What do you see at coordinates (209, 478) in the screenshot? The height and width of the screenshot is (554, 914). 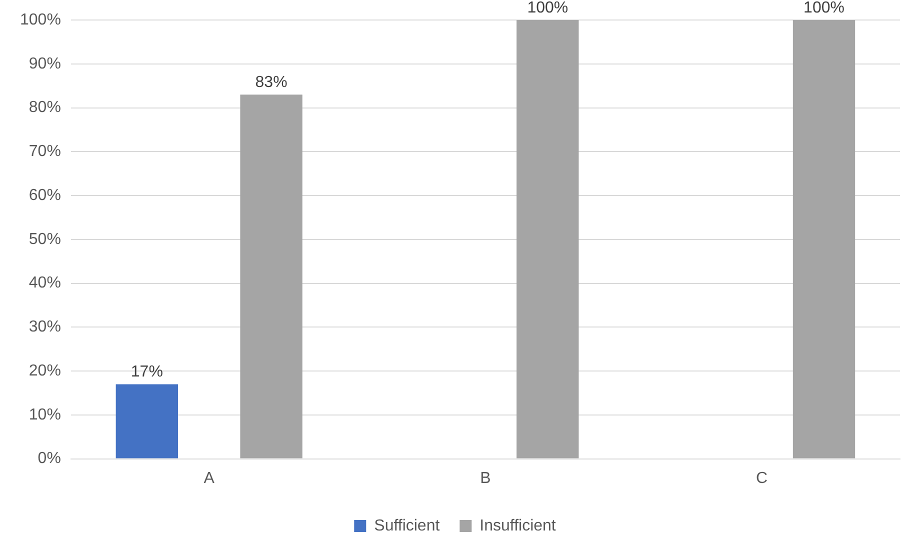 I see `x-tick-label: A` at bounding box center [209, 478].